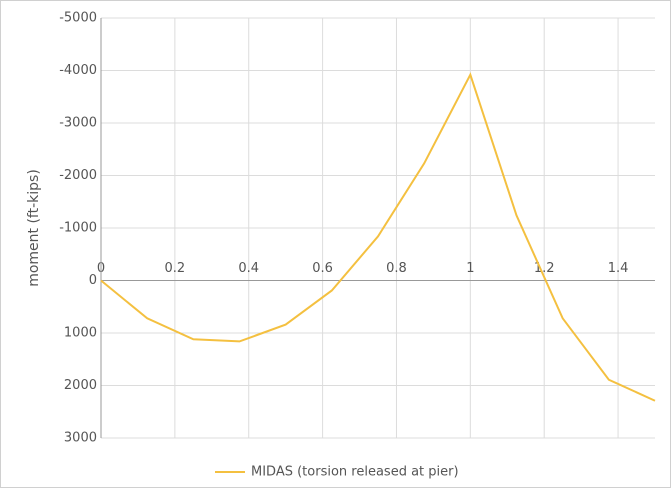 This screenshot has width=672, height=489. What do you see at coordinates (470, 268) in the screenshot?
I see `x-tick-label: 1` at bounding box center [470, 268].